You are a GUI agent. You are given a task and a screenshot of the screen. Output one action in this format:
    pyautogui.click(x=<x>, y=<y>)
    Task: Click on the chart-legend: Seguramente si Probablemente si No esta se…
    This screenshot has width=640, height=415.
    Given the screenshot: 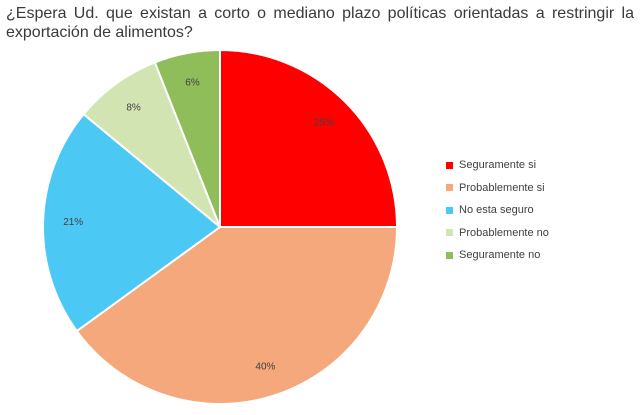 What is the action you would take?
    pyautogui.click(x=497, y=210)
    